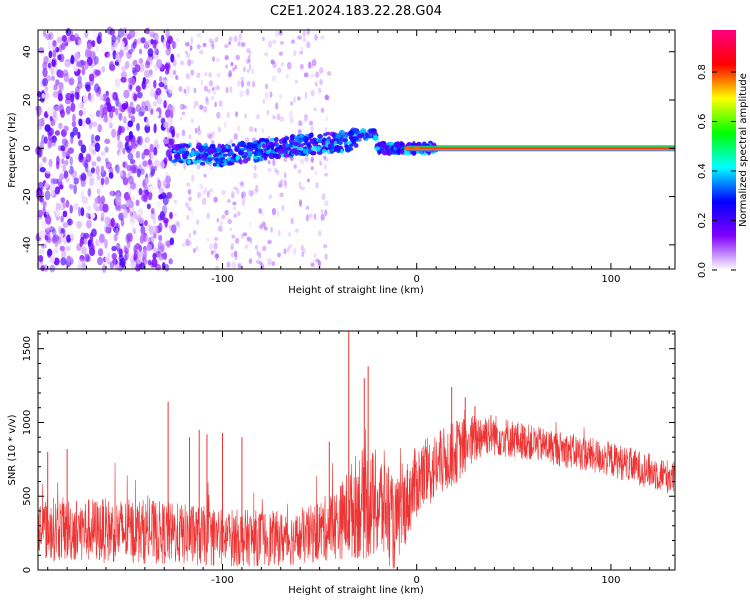  I want to click on chart-title: C2E1.2024.183.22.28.G04, so click(356, 11).